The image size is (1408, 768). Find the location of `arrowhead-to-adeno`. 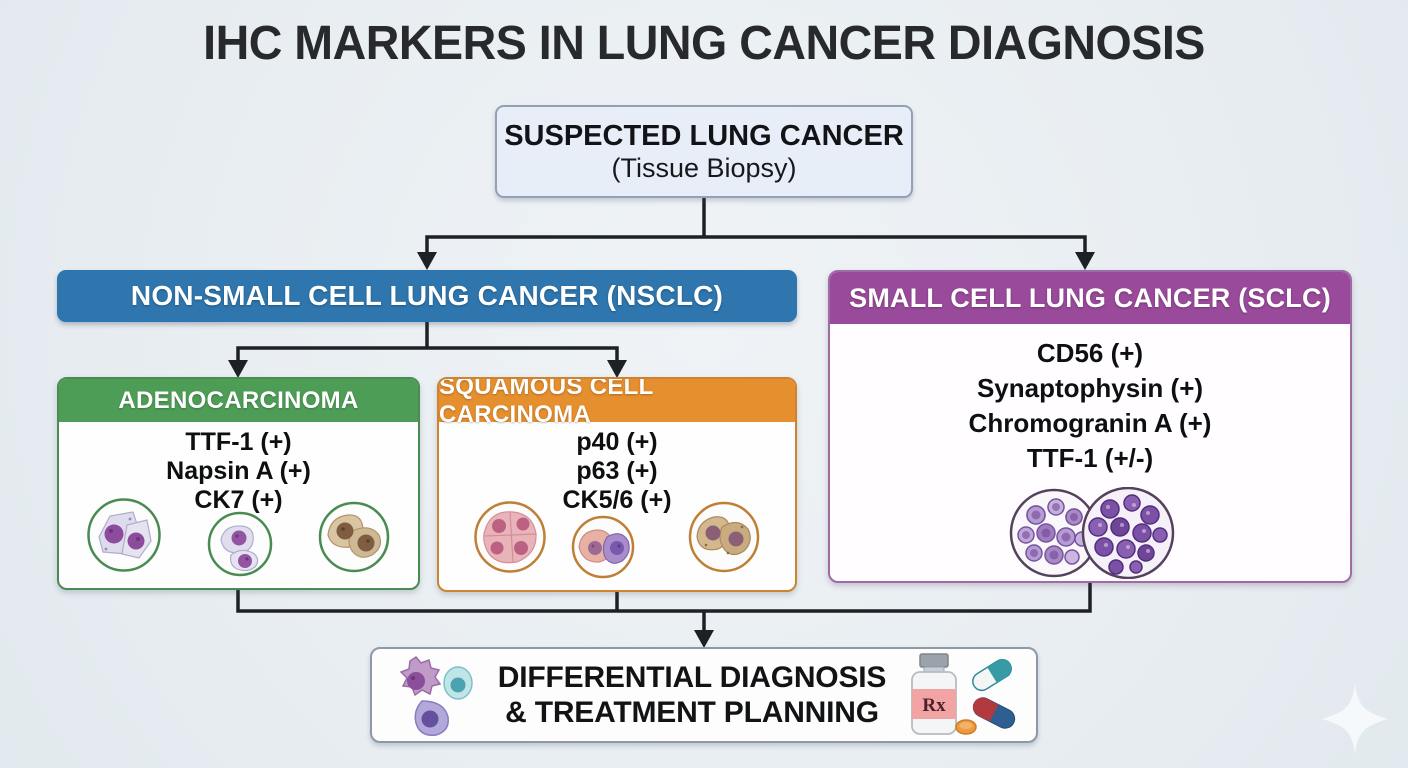

arrowhead-to-adeno is located at coordinates (238, 369).